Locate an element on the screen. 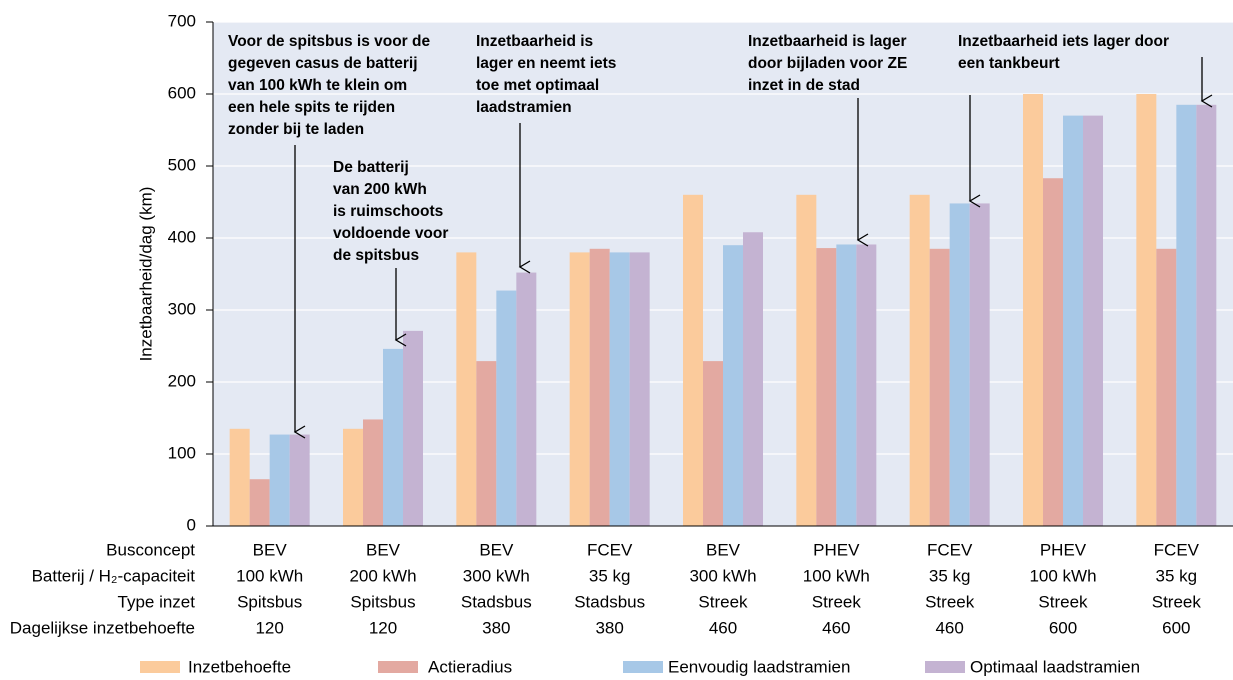  annotation: een tankbeurt is located at coordinates (1009, 63).